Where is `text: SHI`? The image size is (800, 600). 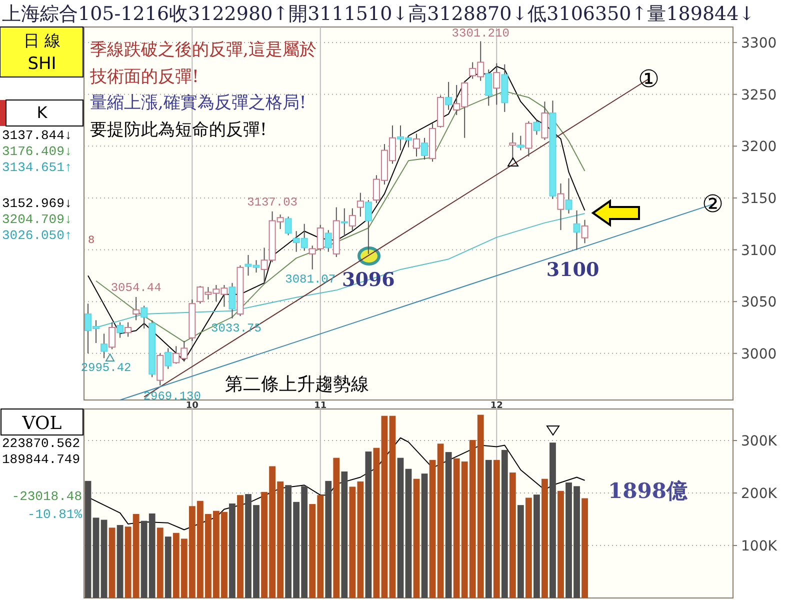
text: SHI is located at coordinates (42, 64).